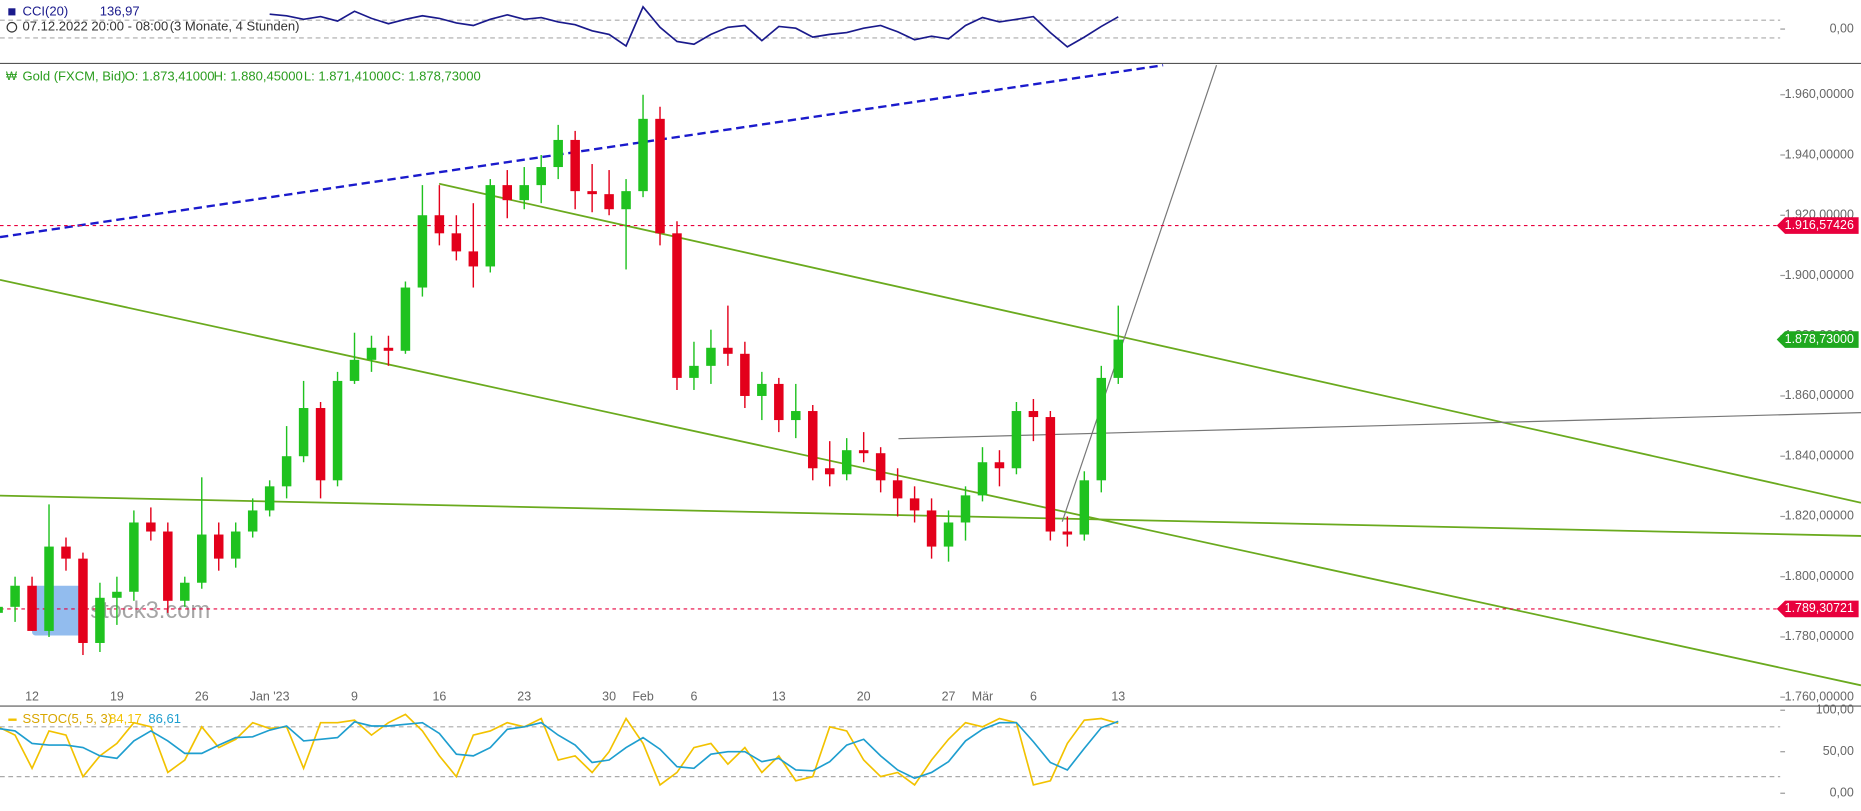 The image size is (1861, 811). I want to click on watermark-logo, so click(57, 610).